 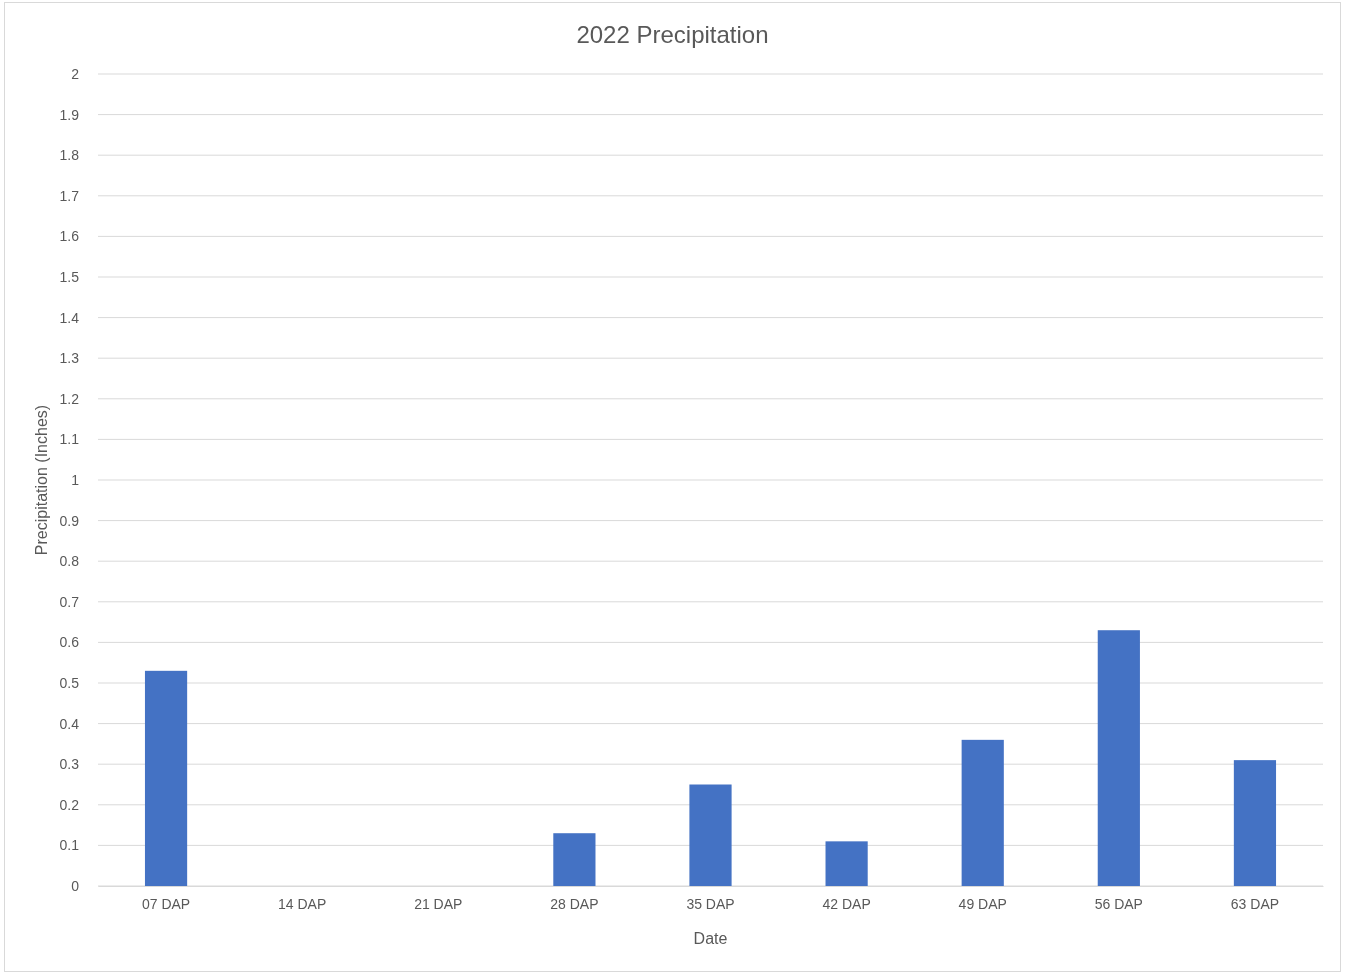 I want to click on y-tick-label: 1.1, so click(x=69, y=439).